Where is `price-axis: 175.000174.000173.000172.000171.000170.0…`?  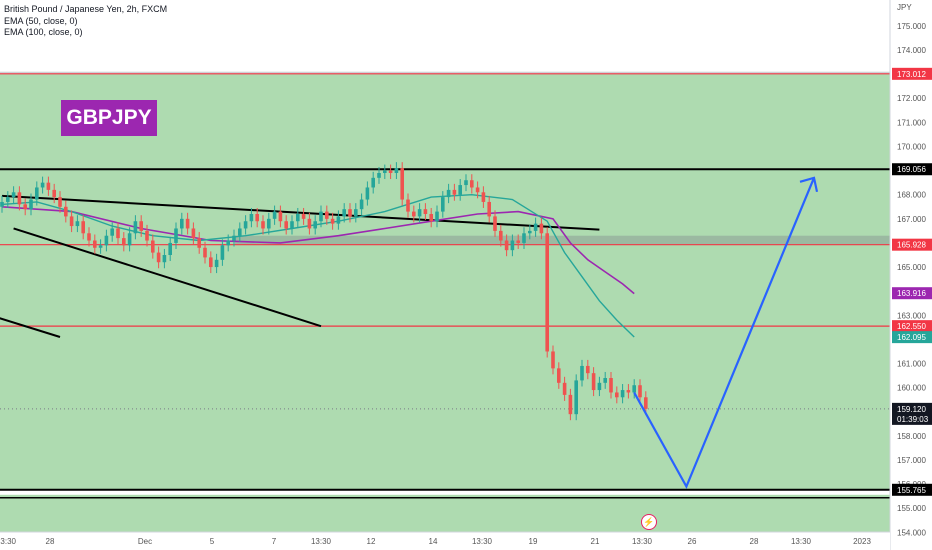 price-axis: 175.000174.000173.000172.000171.000170.0… is located at coordinates (910, 275).